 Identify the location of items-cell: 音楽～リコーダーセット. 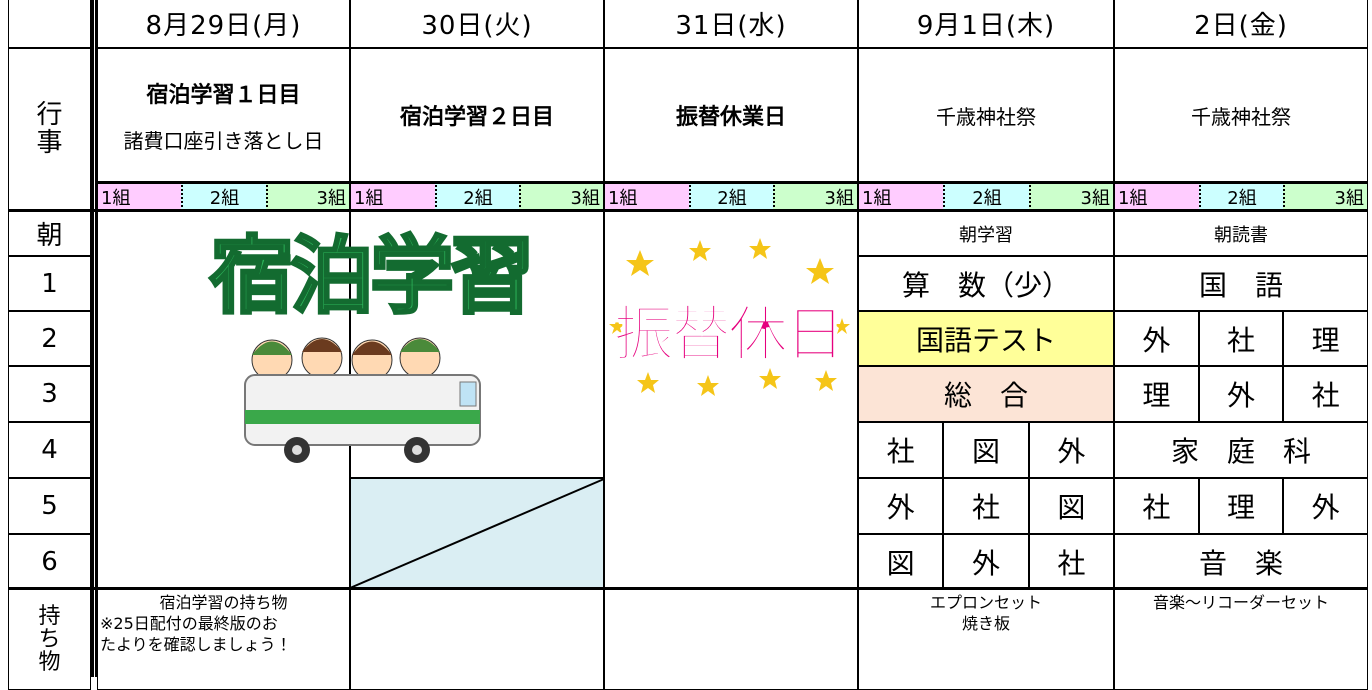
(1241, 639).